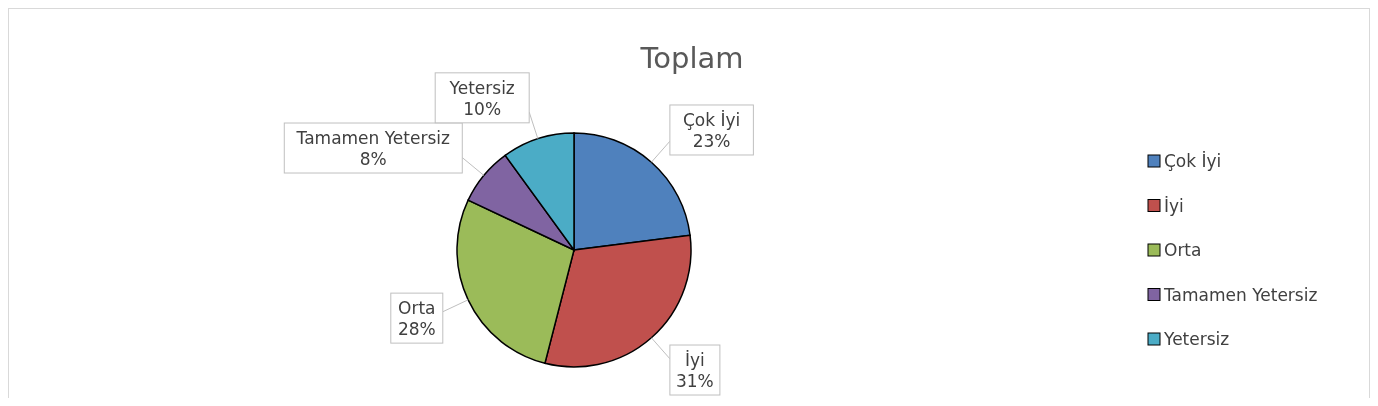 The height and width of the screenshot is (406, 1378). Describe the element at coordinates (711, 119) in the screenshot. I see `slice-label: Çok İyi` at that location.